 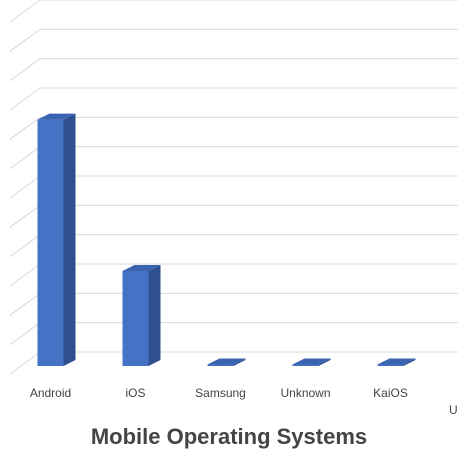 What do you see at coordinates (305, 393) in the screenshot?
I see `x-tick-label: Unknown` at bounding box center [305, 393].